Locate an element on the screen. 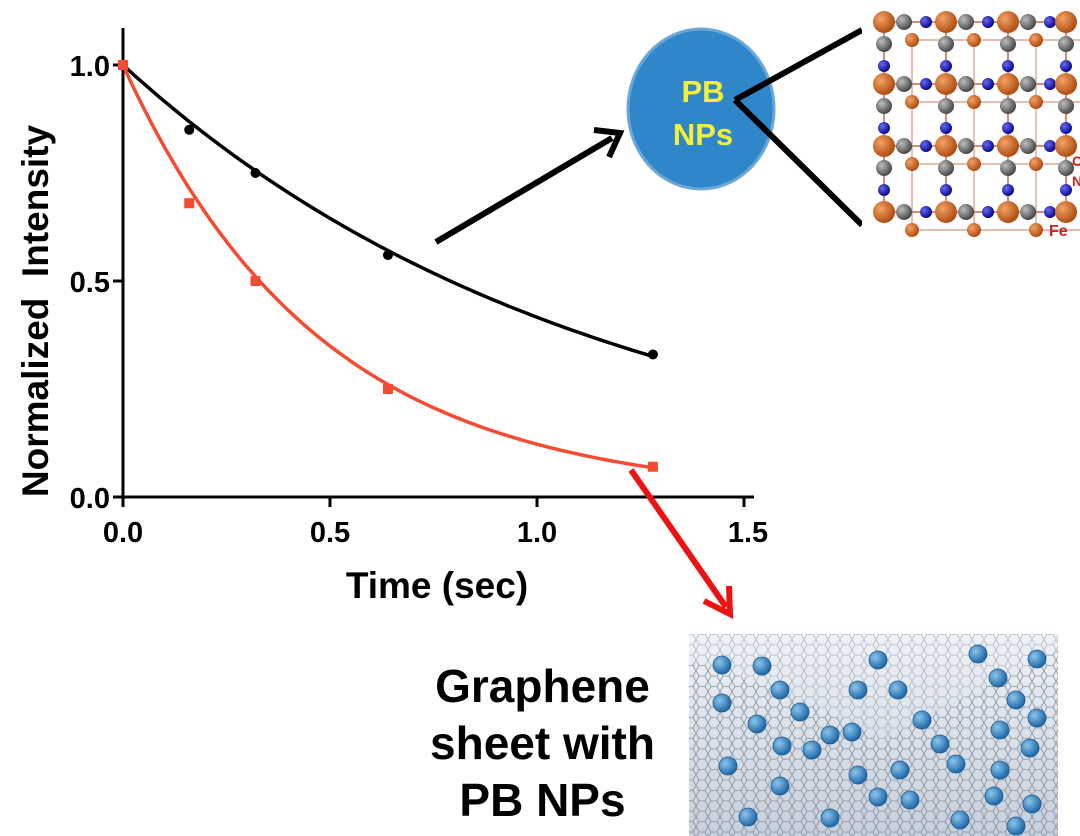 The width and height of the screenshot is (1080, 836). black-arrow is located at coordinates (529, 186).